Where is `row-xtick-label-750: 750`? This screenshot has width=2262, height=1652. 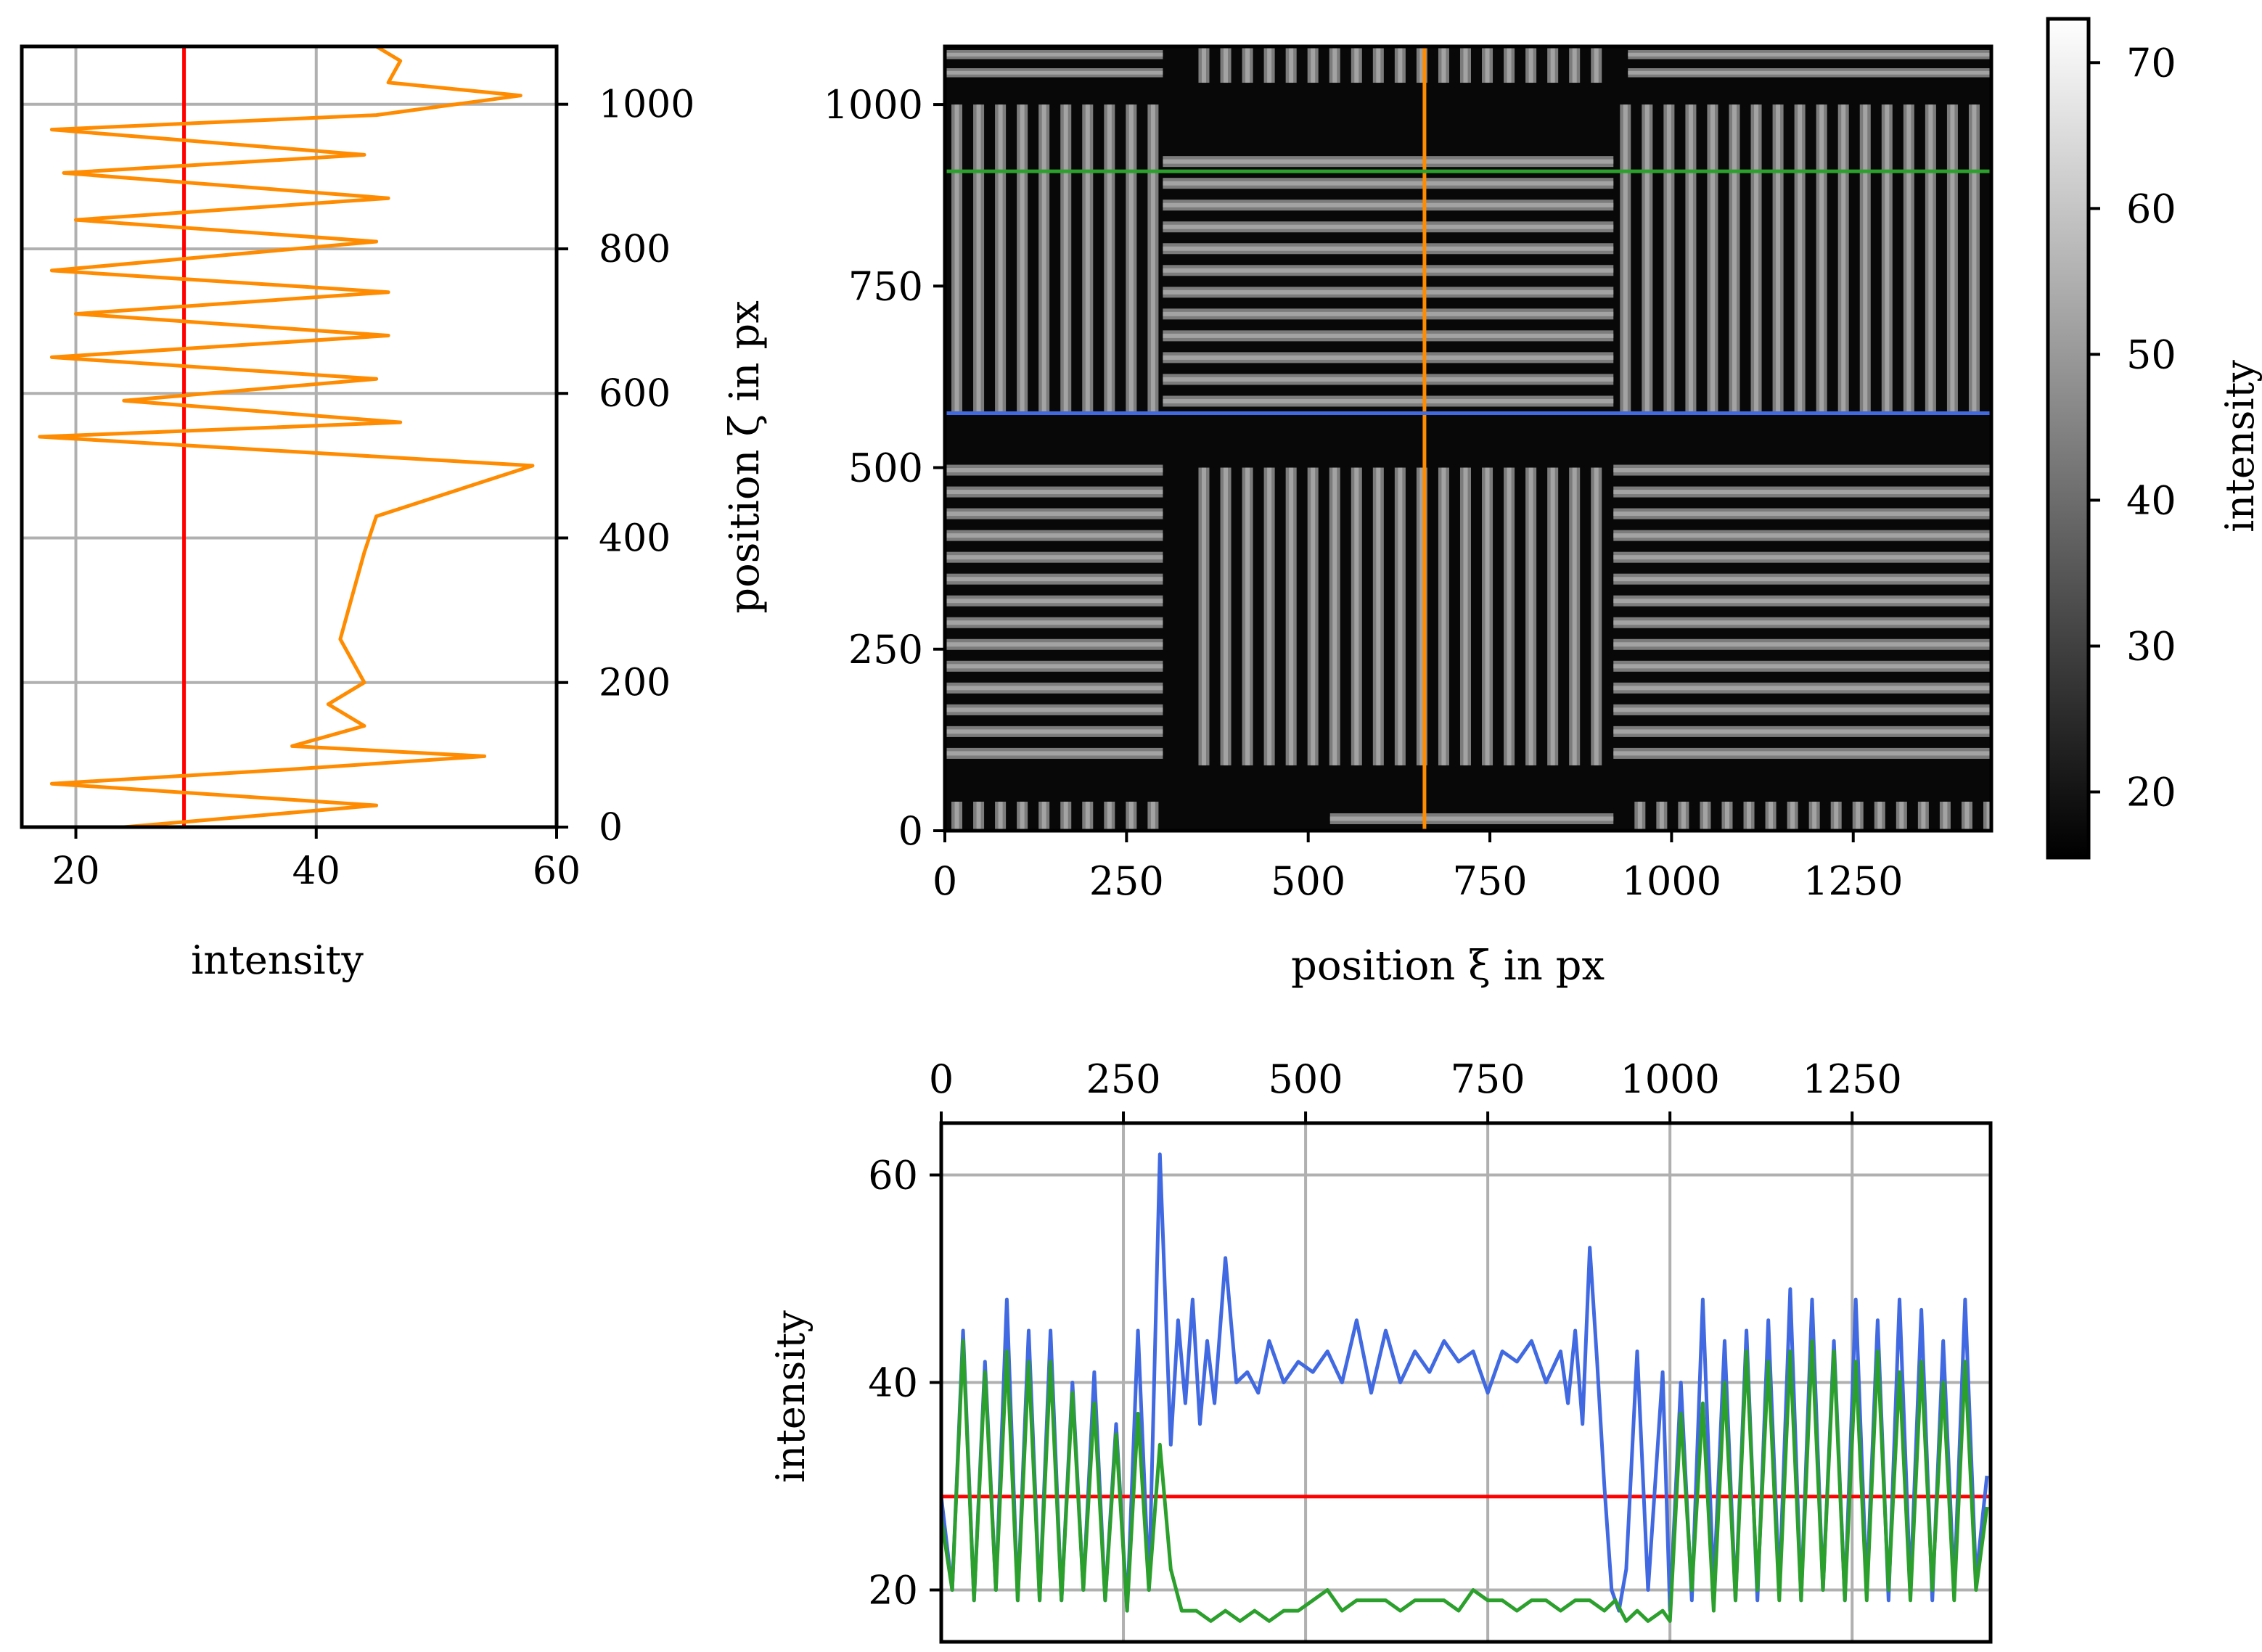
row-xtick-label-750: 750 is located at coordinates (1488, 1079).